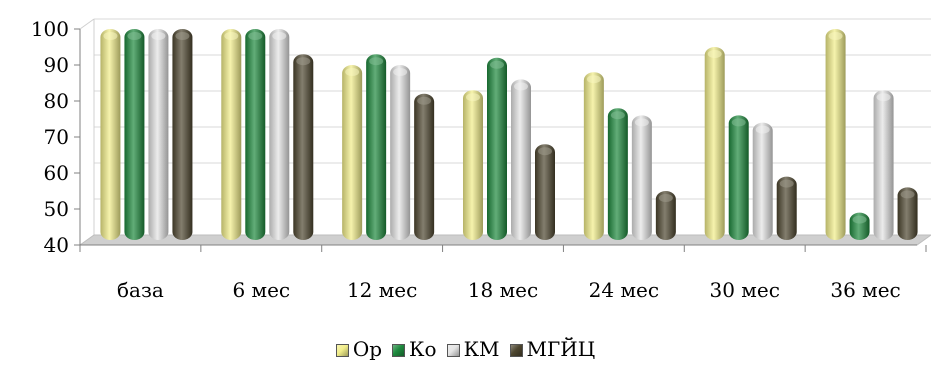  What do you see at coordinates (140, 290) in the screenshot?
I see `x-tick-label: база` at bounding box center [140, 290].